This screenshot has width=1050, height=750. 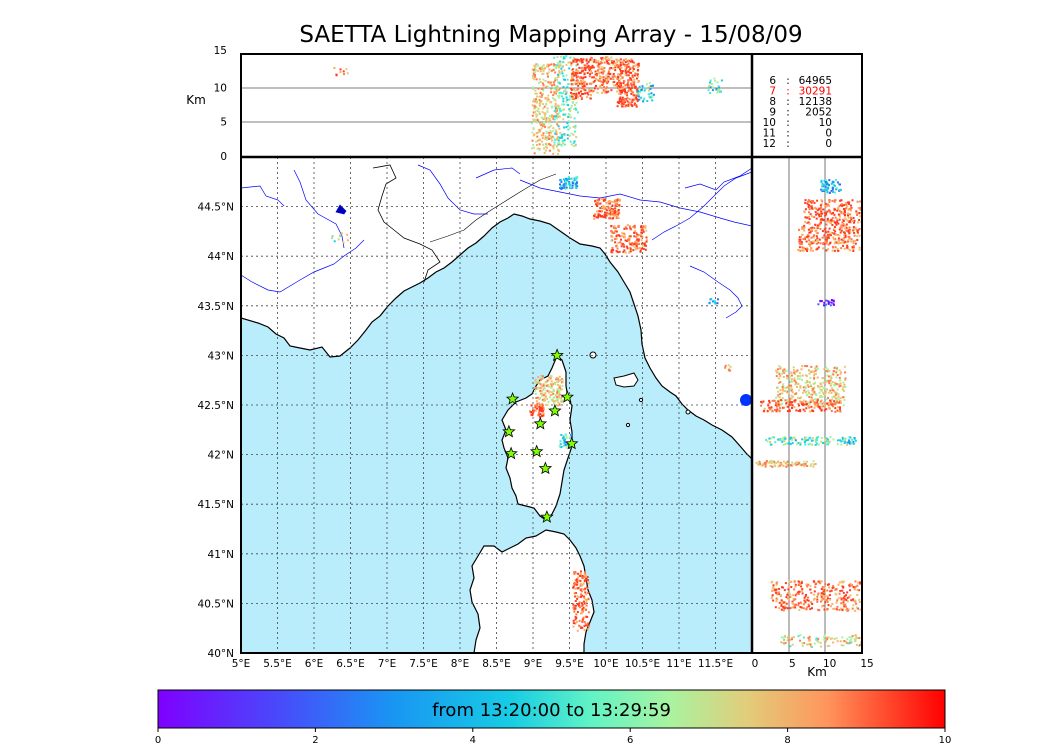 I want to click on station-star, so click(x=547, y=516).